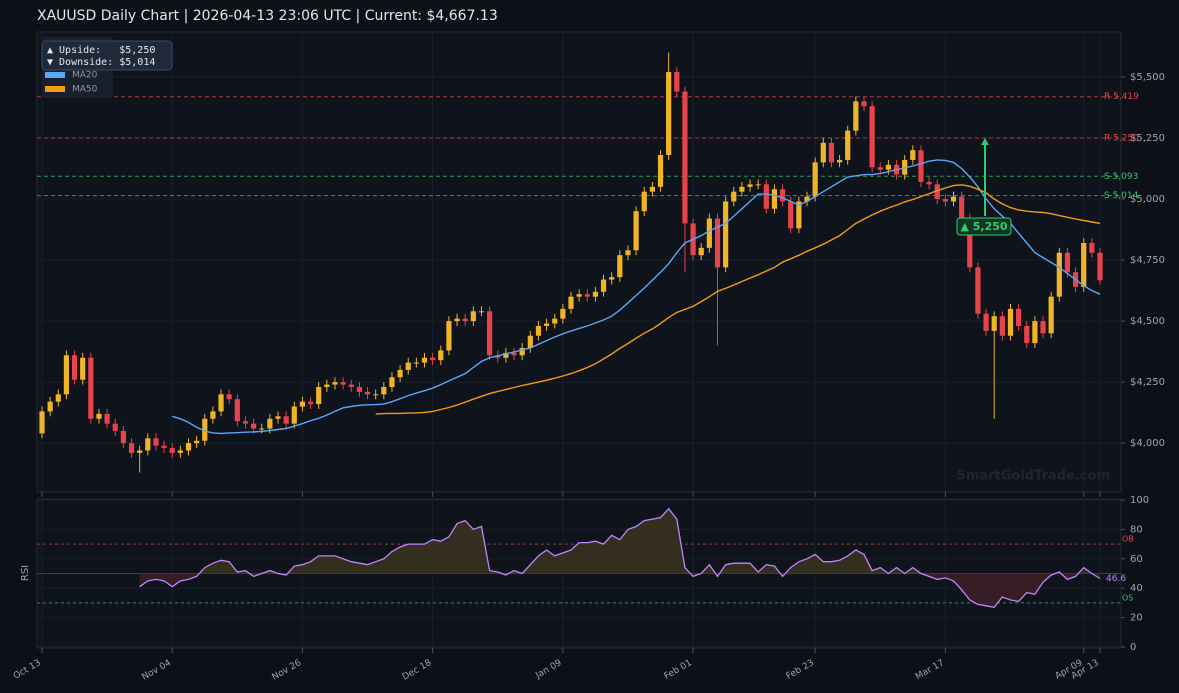 The image size is (1179, 693). I want to click on y-tick-label: $5,000, so click(1147, 199).